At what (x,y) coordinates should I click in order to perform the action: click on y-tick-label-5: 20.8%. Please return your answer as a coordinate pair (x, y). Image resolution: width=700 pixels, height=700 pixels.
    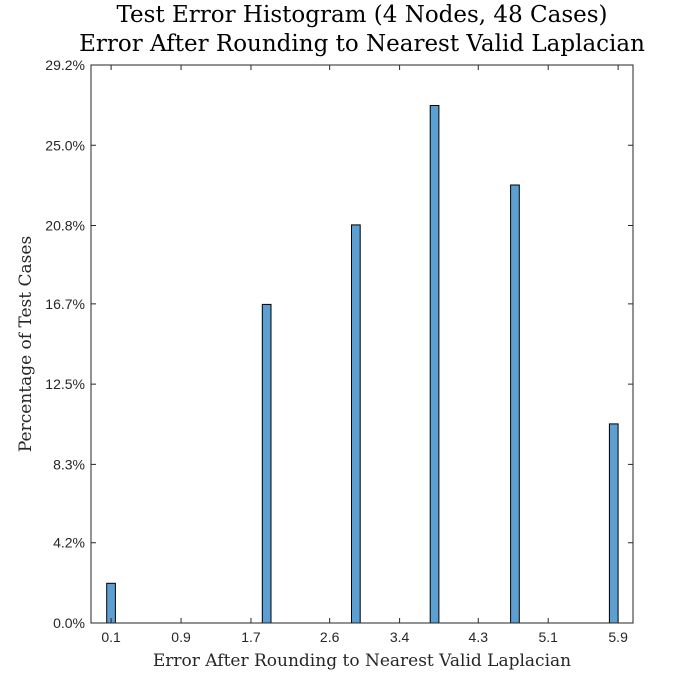
    Looking at the image, I should click on (65, 226).